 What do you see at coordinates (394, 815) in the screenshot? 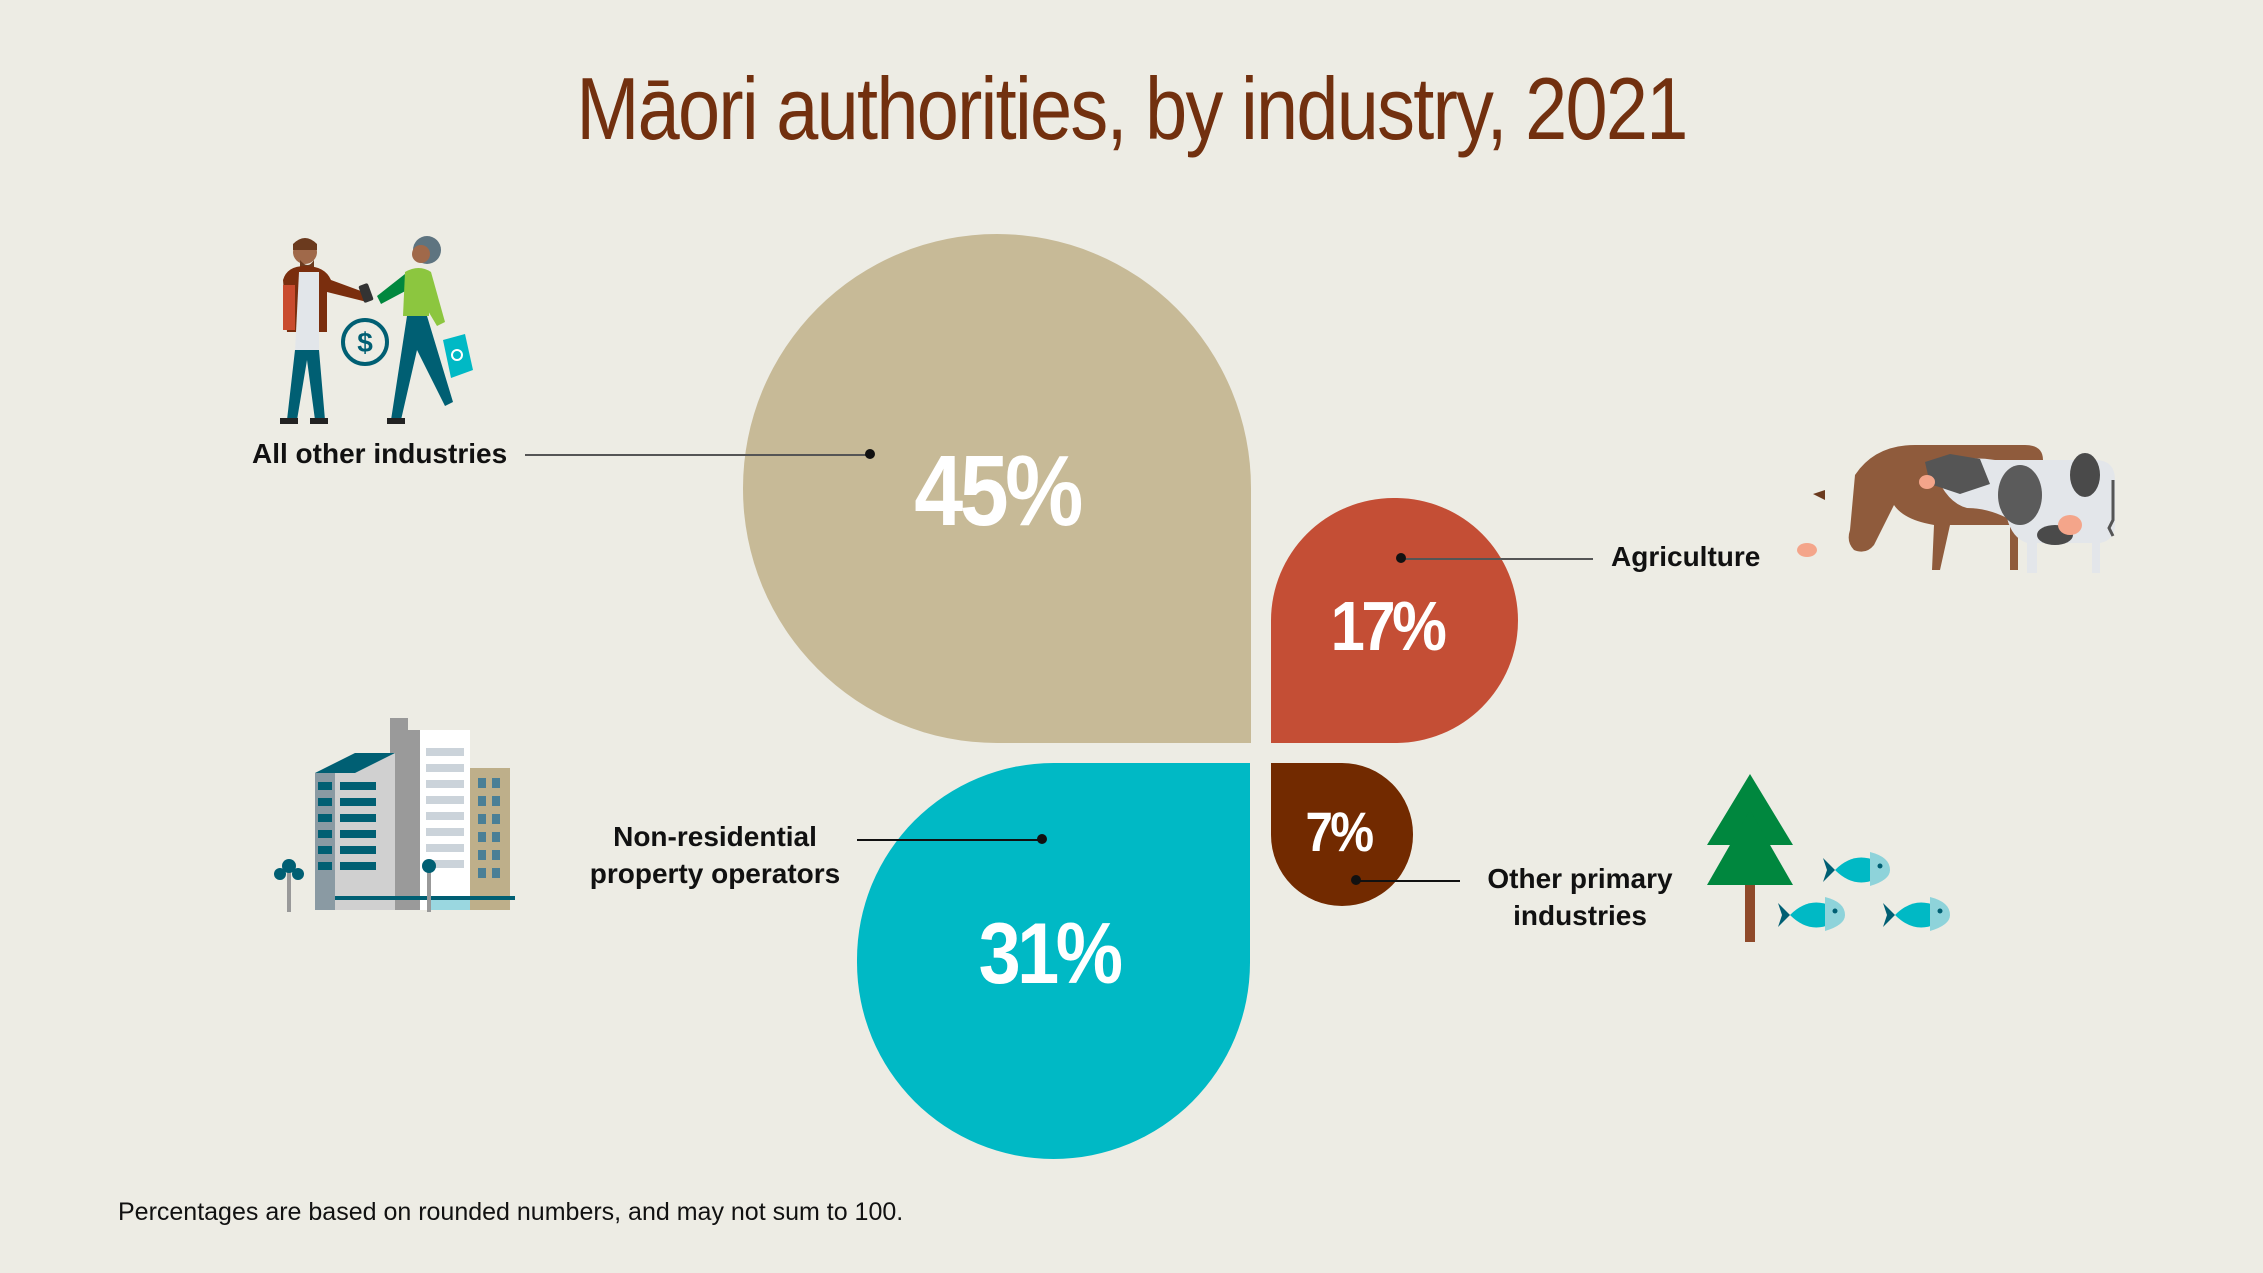
I see `office-buildings-icon` at bounding box center [394, 815].